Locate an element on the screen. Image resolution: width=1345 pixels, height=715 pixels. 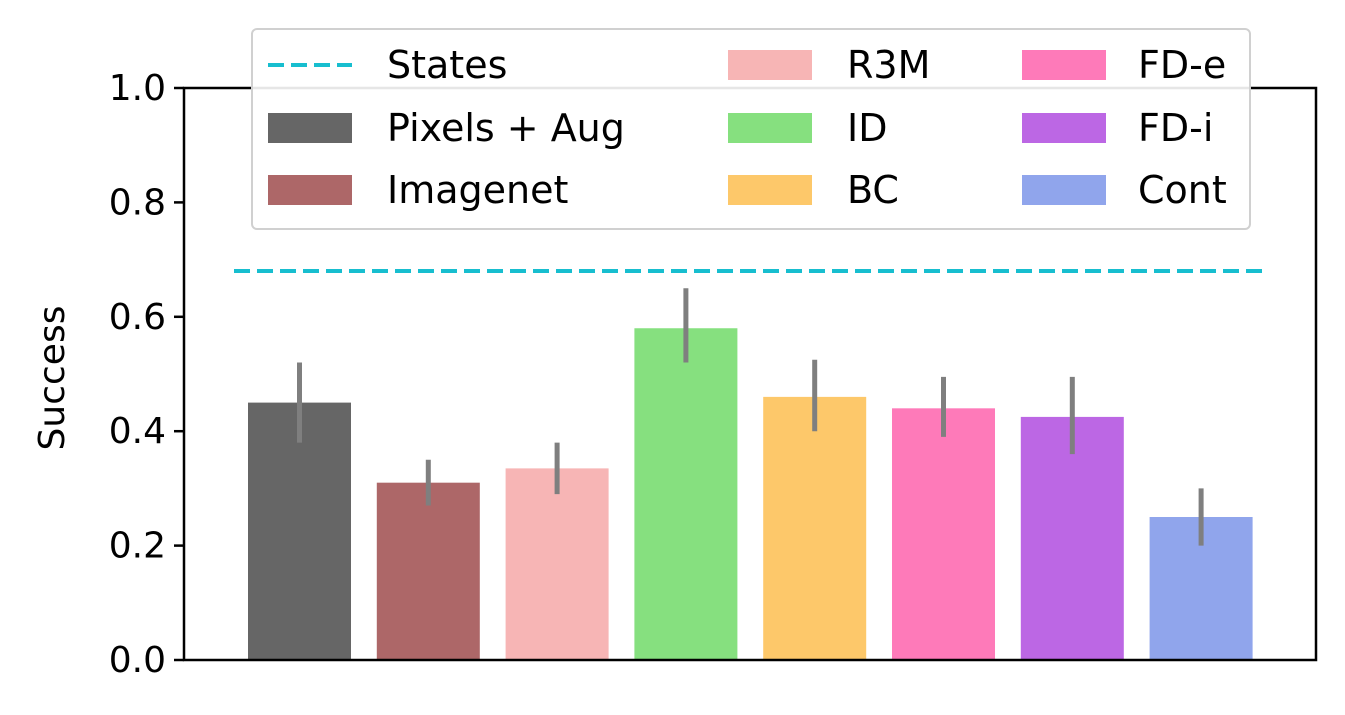
legend-label-cont: Cont is located at coordinates (1182, 190).